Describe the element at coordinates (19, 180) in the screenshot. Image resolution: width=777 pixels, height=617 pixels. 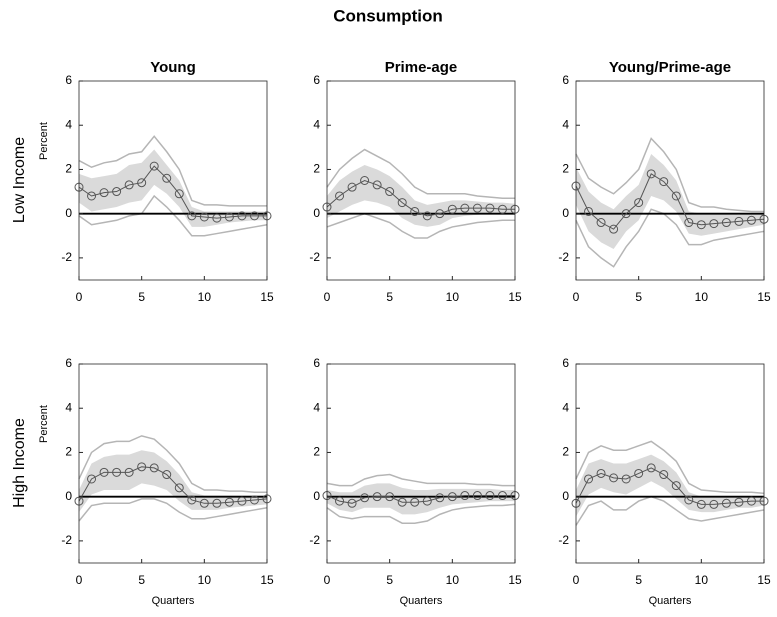
I see `row-label: Low Income` at that location.